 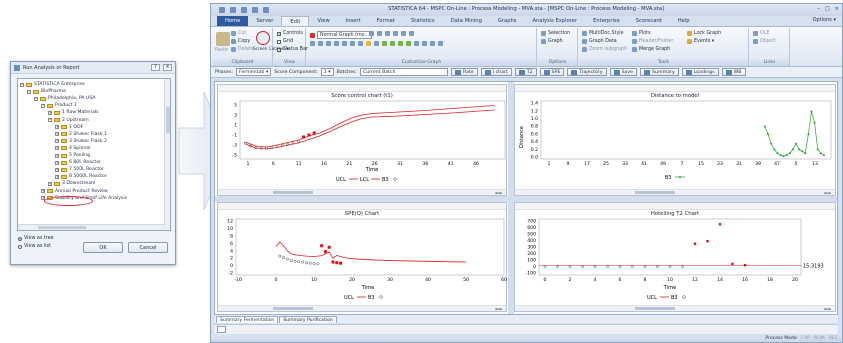 I want to click on fit3-icon, so click(x=400, y=43).